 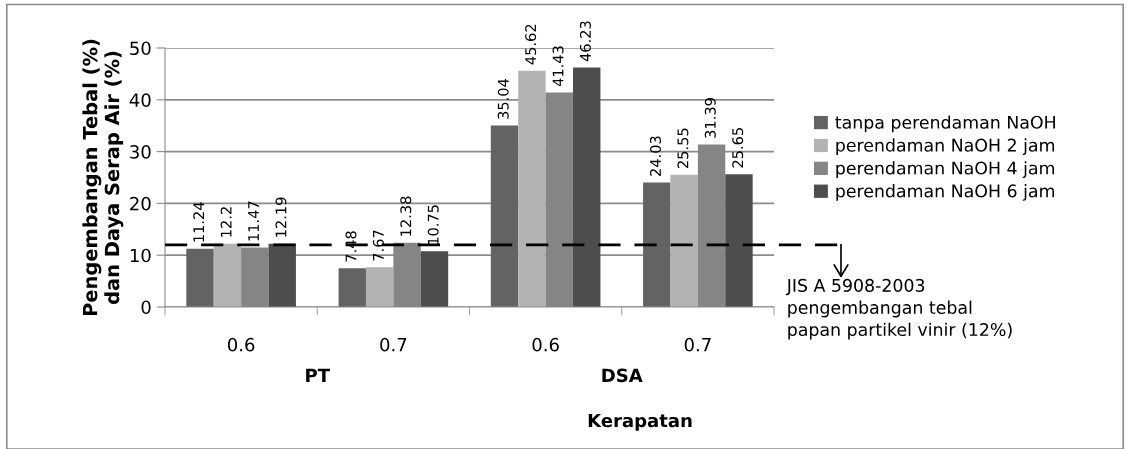 I want to click on data-label: 12.19, so click(x=281, y=217).